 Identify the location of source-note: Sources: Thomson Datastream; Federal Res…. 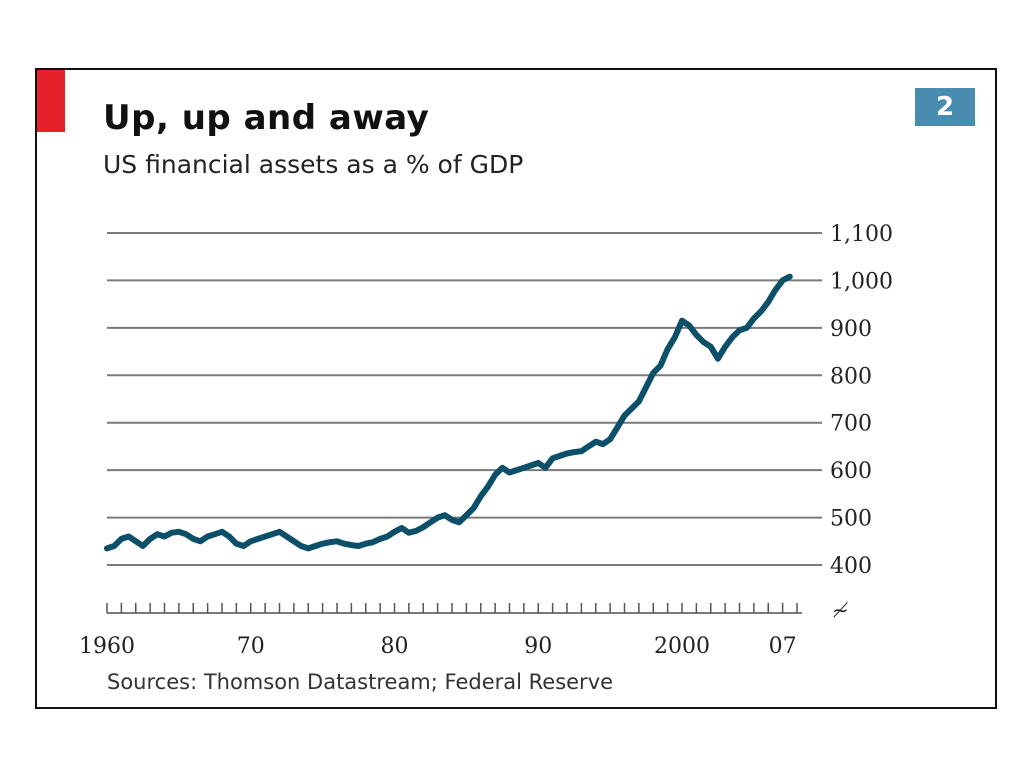
(360, 682).